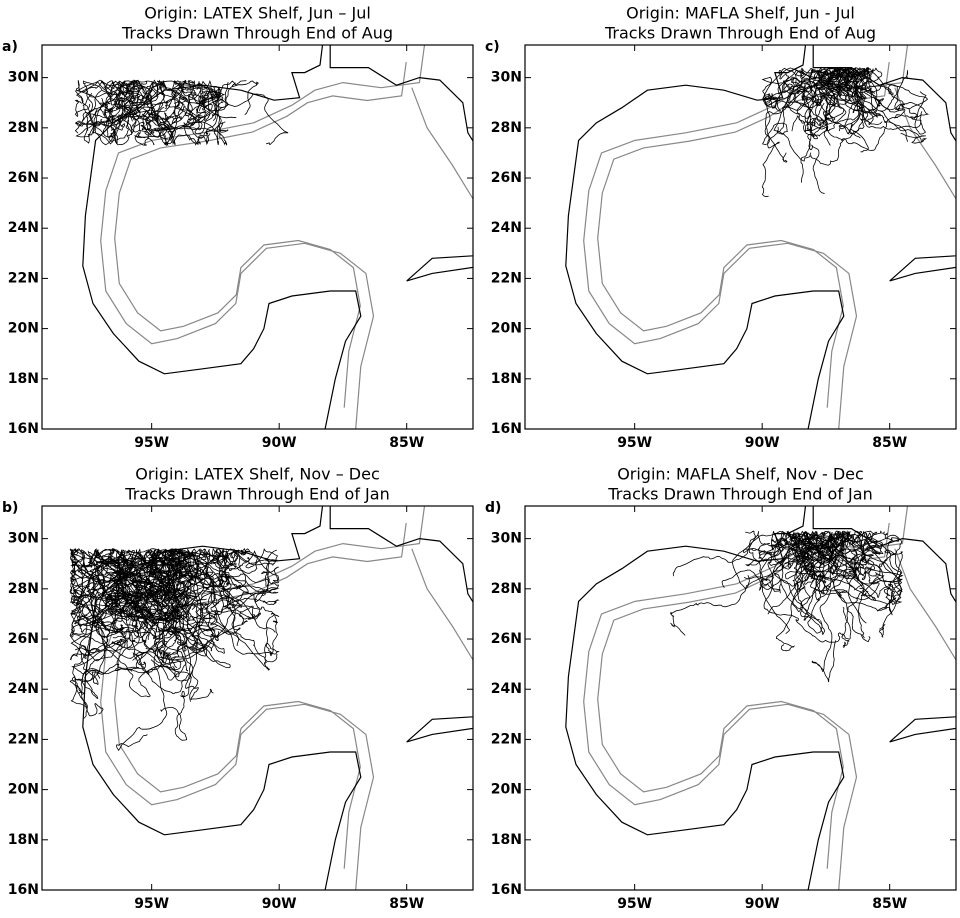  I want to click on y-tick-label: 28N, so click(506, 128).